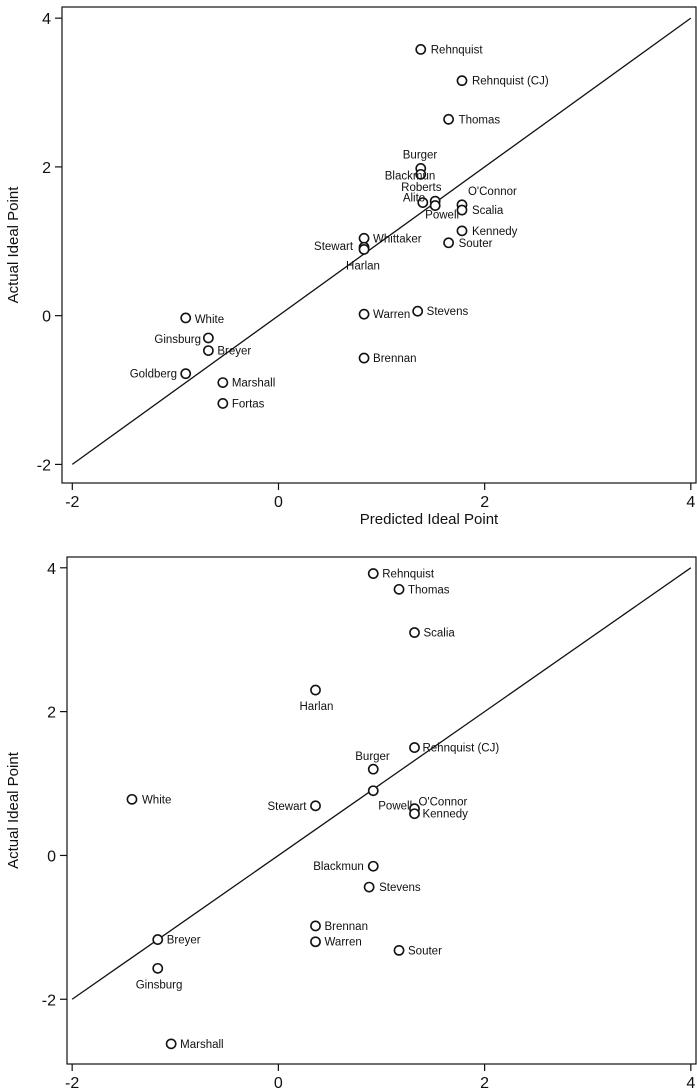 Image resolution: width=697 pixels, height=1088 pixels. I want to click on y-axis-label: Actual Ideal Point, so click(13, 810).